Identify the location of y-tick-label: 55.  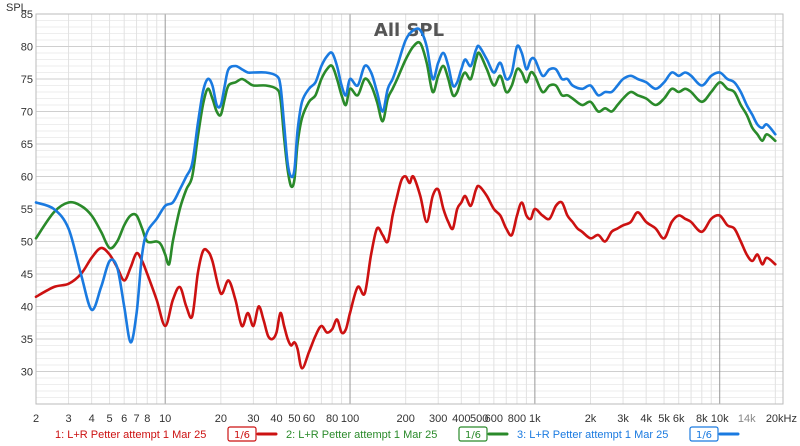
(27, 210).